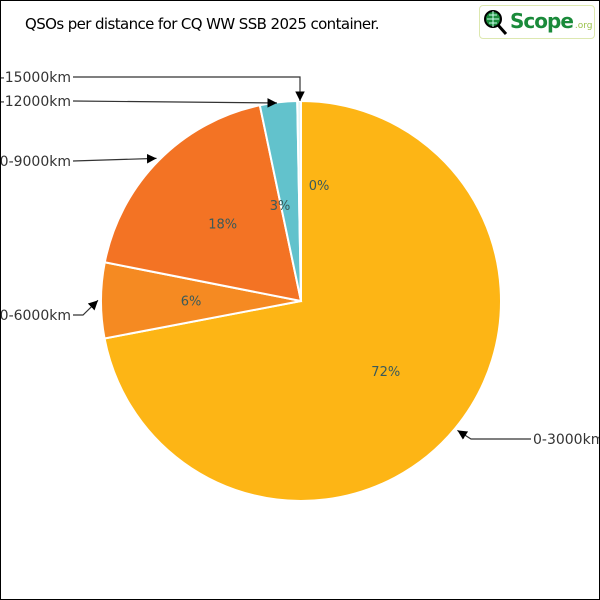 Image resolution: width=600 pixels, height=600 pixels. Describe the element at coordinates (385, 372) in the screenshot. I see `slice-percent-label: 72%` at that location.